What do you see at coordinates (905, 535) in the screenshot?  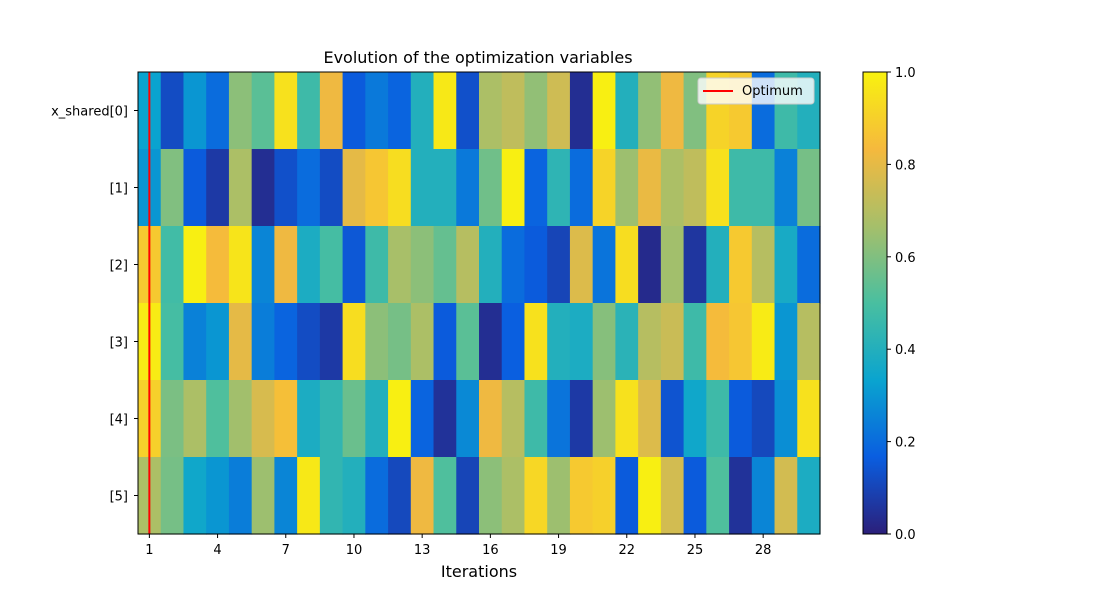 I see `colorbar-tick-label: 0.0` at bounding box center [905, 535].